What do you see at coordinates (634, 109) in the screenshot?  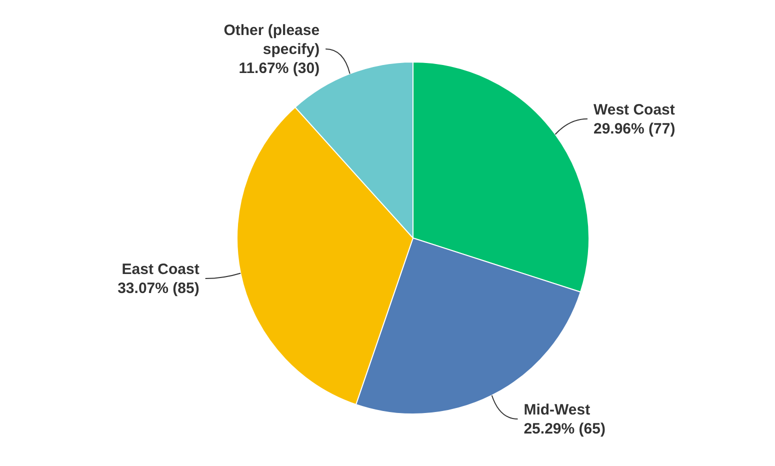 I see `slice-label: West Coast` at bounding box center [634, 109].